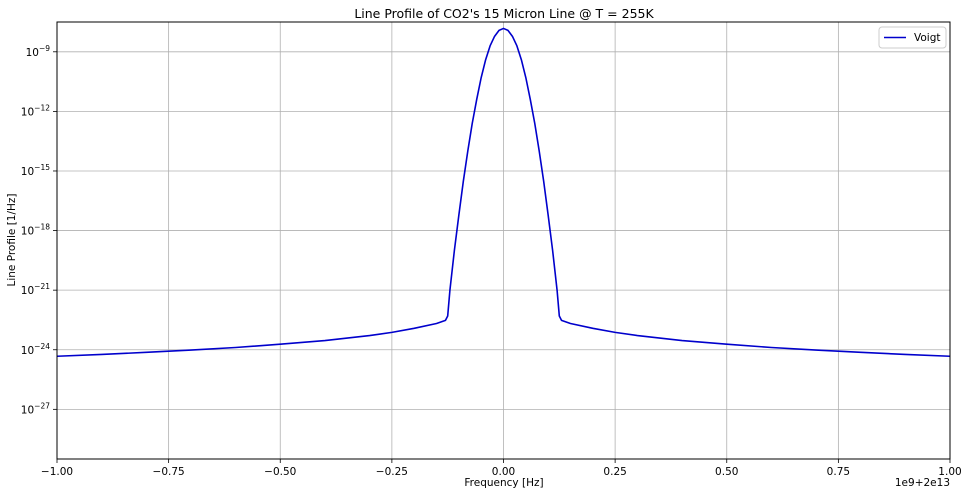 The width and height of the screenshot is (968, 496). I want to click on legend: Voigt, so click(912, 37).